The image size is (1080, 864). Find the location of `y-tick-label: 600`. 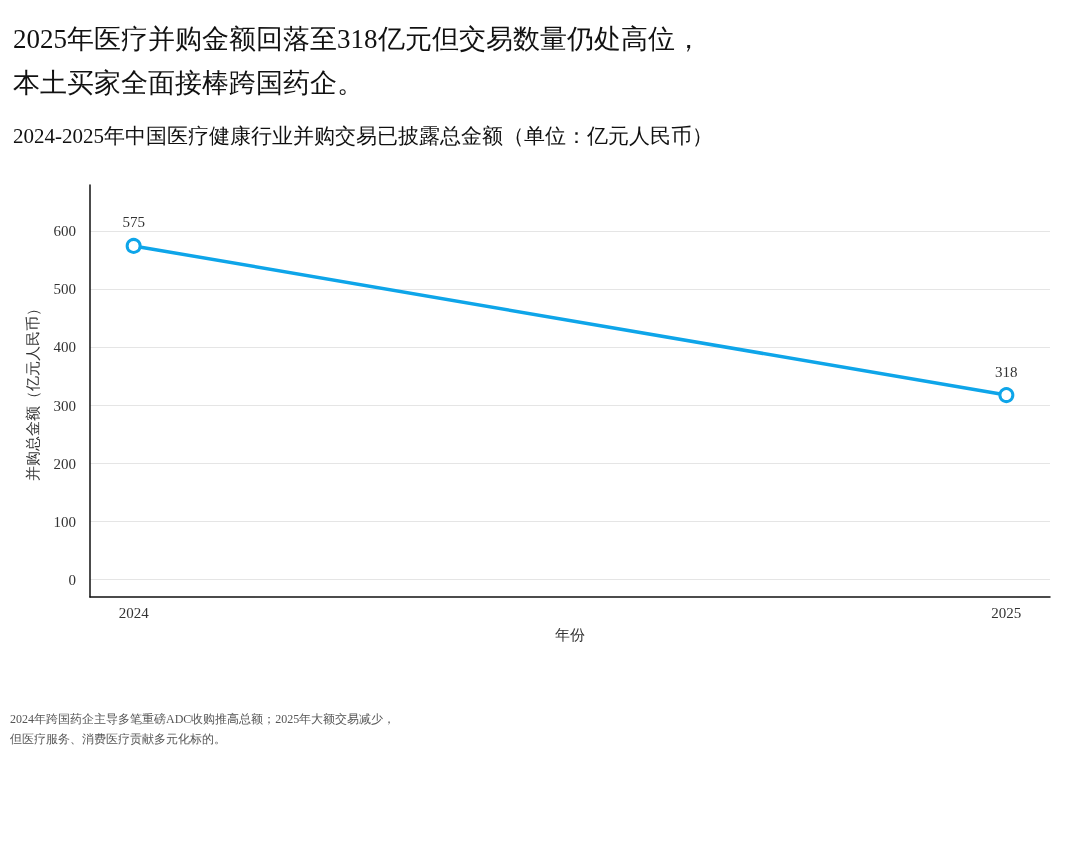

y-tick-label: 600 is located at coordinates (64, 231).